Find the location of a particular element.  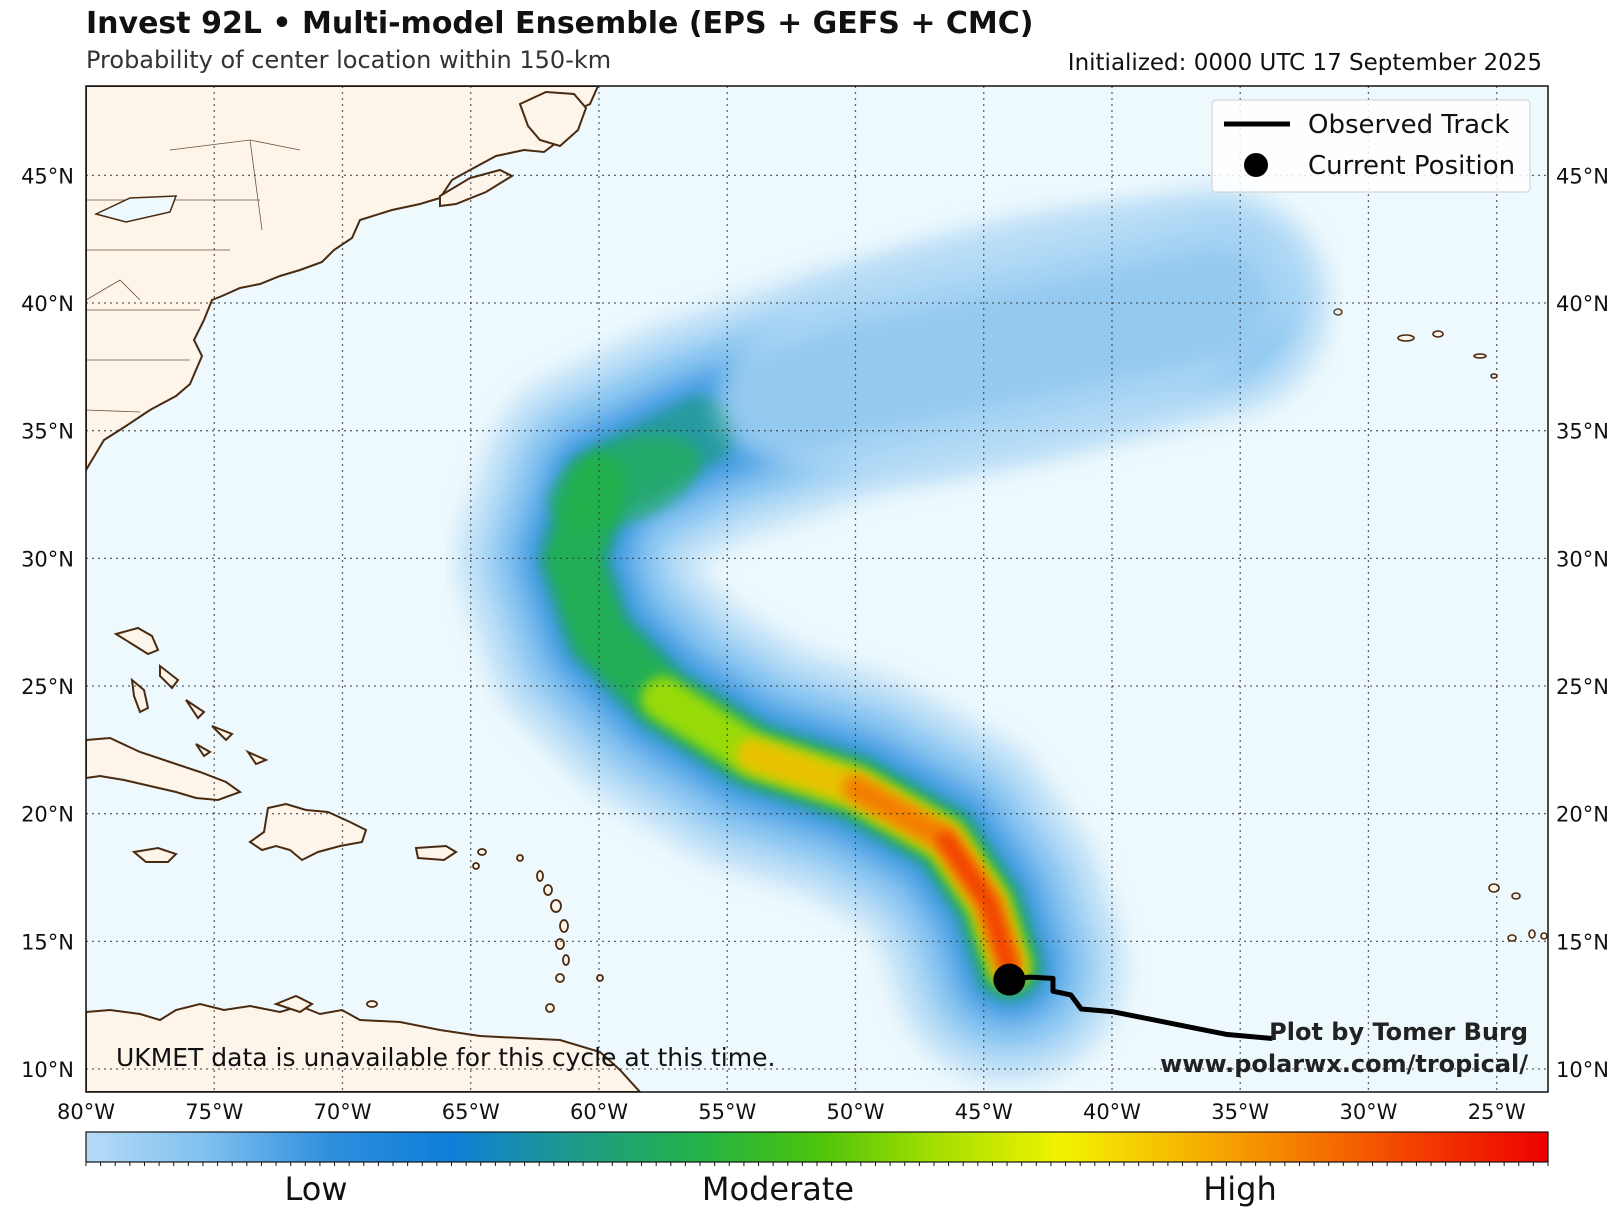

lat-label-right: 10°N is located at coordinates (1582, 1070).